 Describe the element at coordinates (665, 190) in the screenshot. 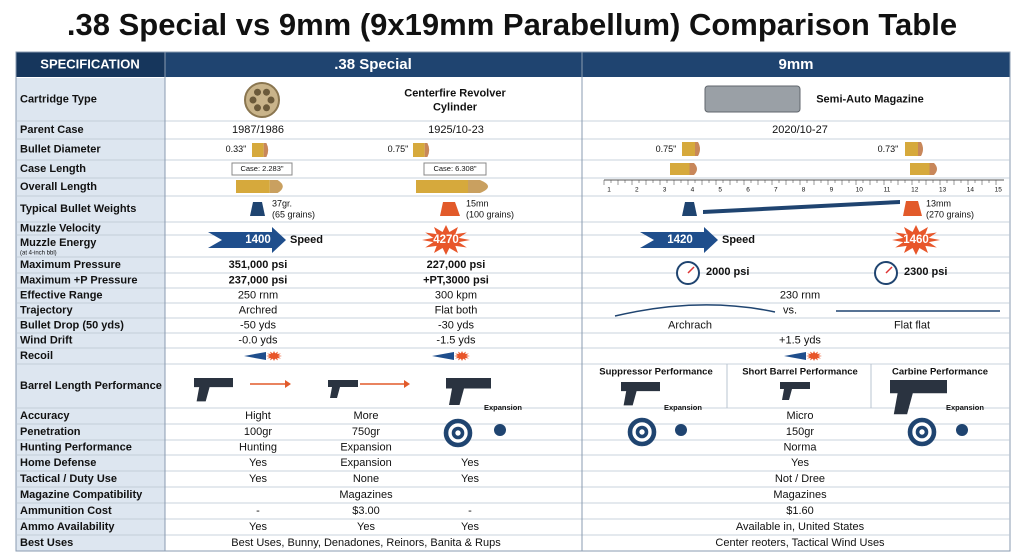

I see `ruler-label: 3` at that location.